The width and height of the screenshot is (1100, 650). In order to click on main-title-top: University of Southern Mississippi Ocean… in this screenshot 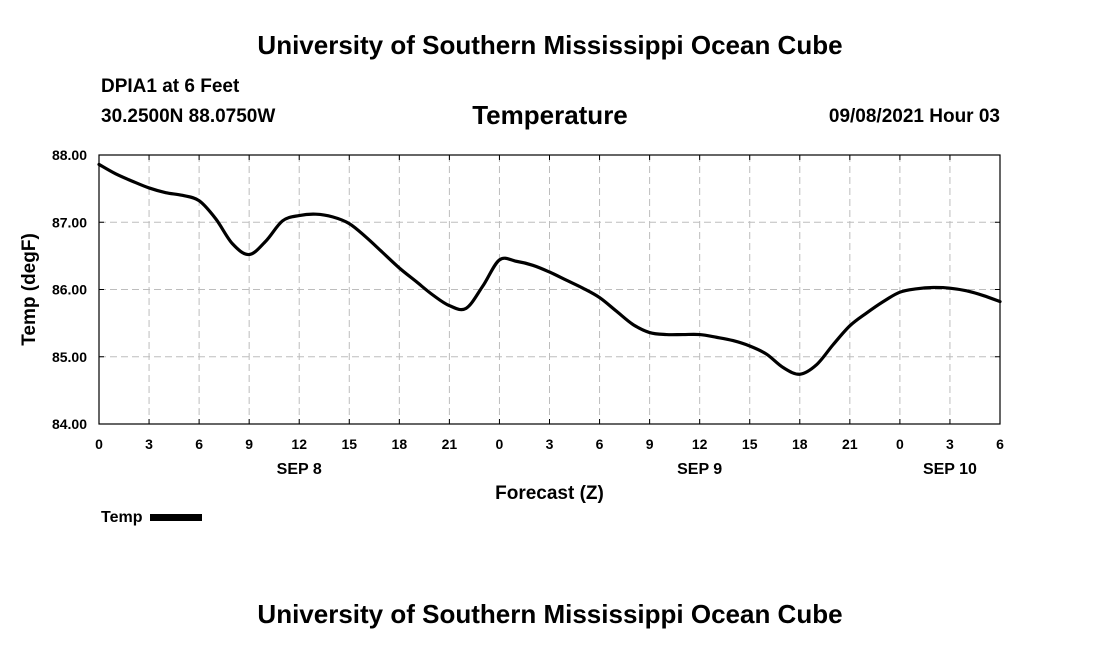, I will do `click(550, 45)`.